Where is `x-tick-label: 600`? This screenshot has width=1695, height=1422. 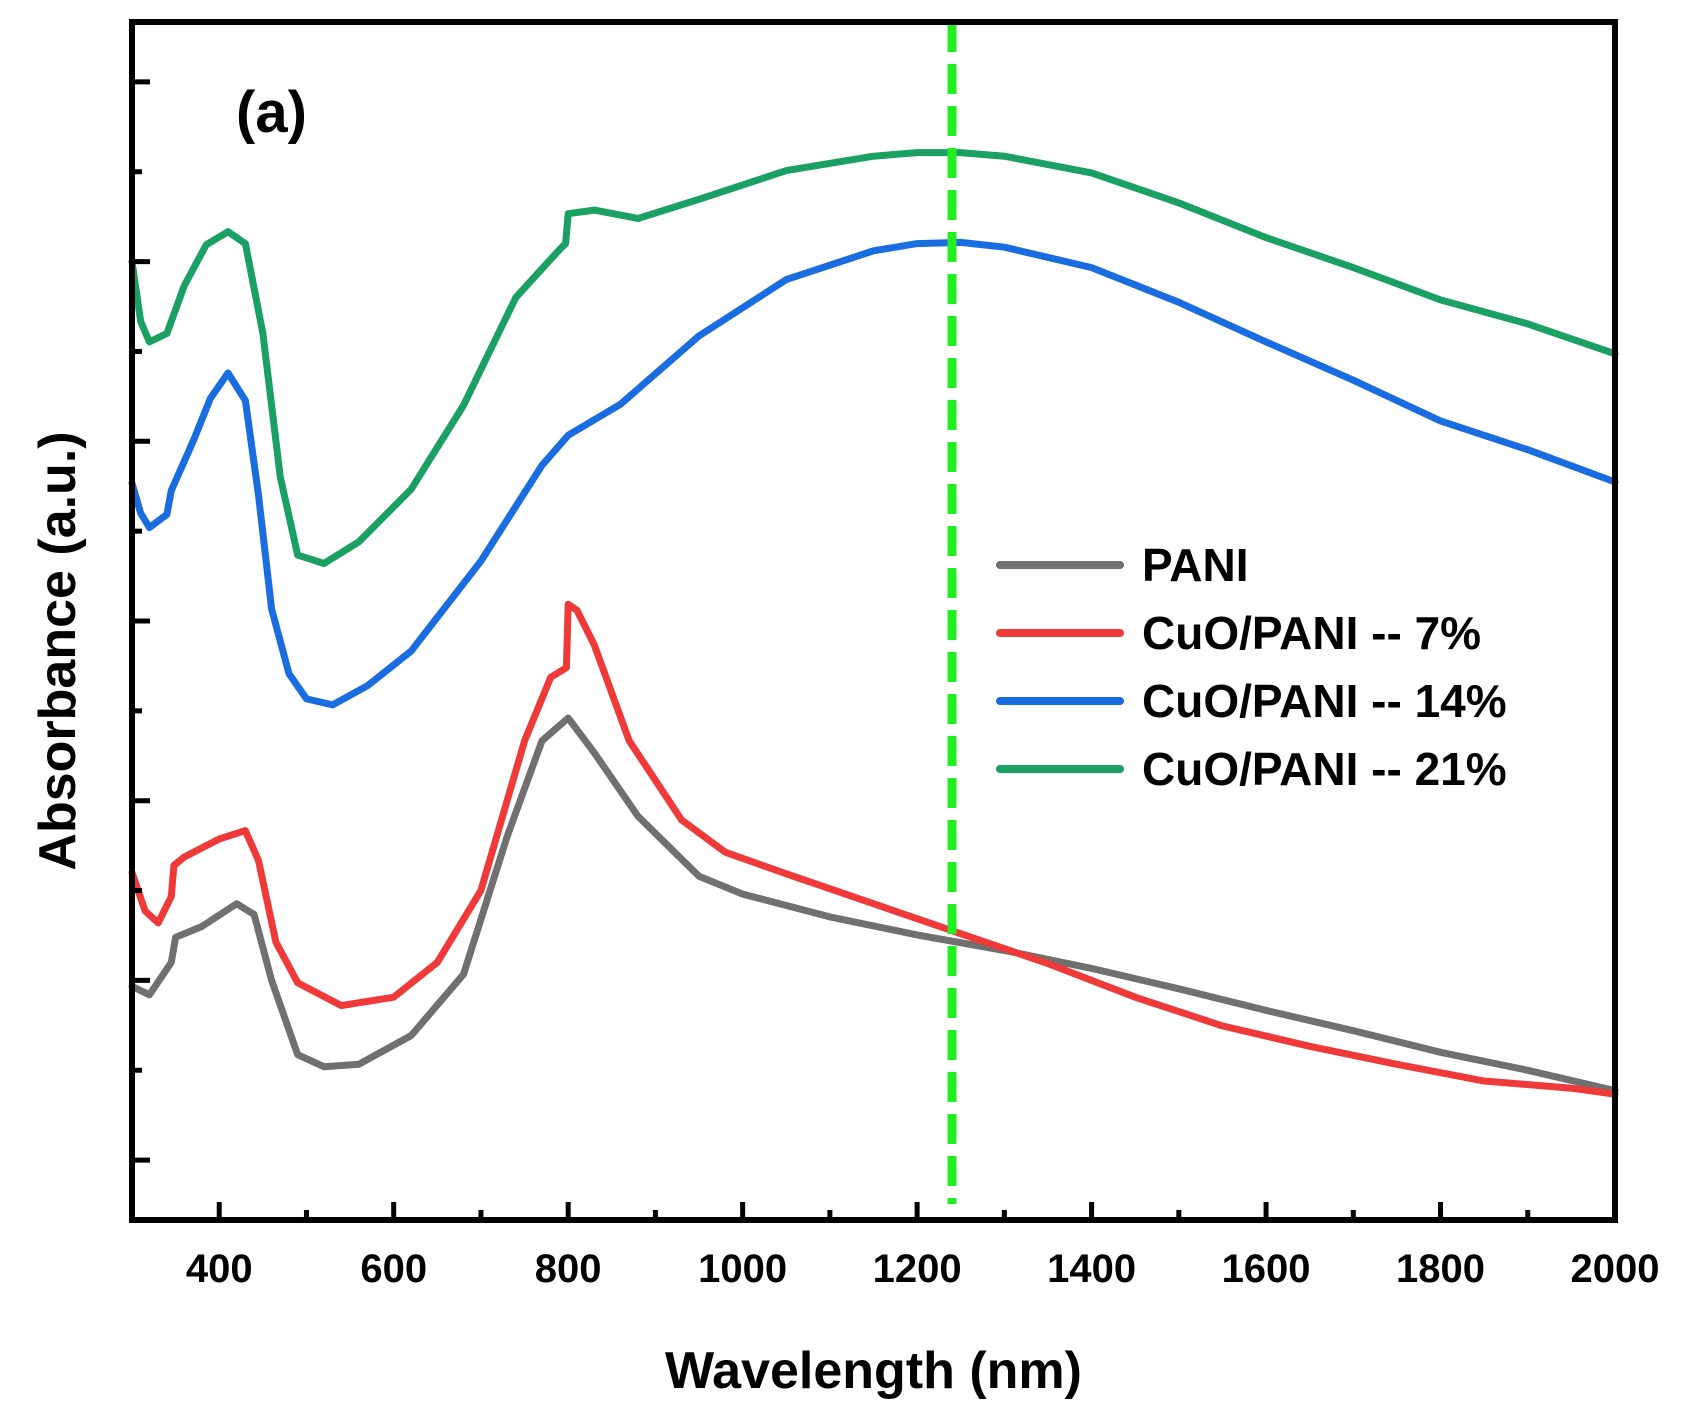 x-tick-label: 600 is located at coordinates (393, 1269).